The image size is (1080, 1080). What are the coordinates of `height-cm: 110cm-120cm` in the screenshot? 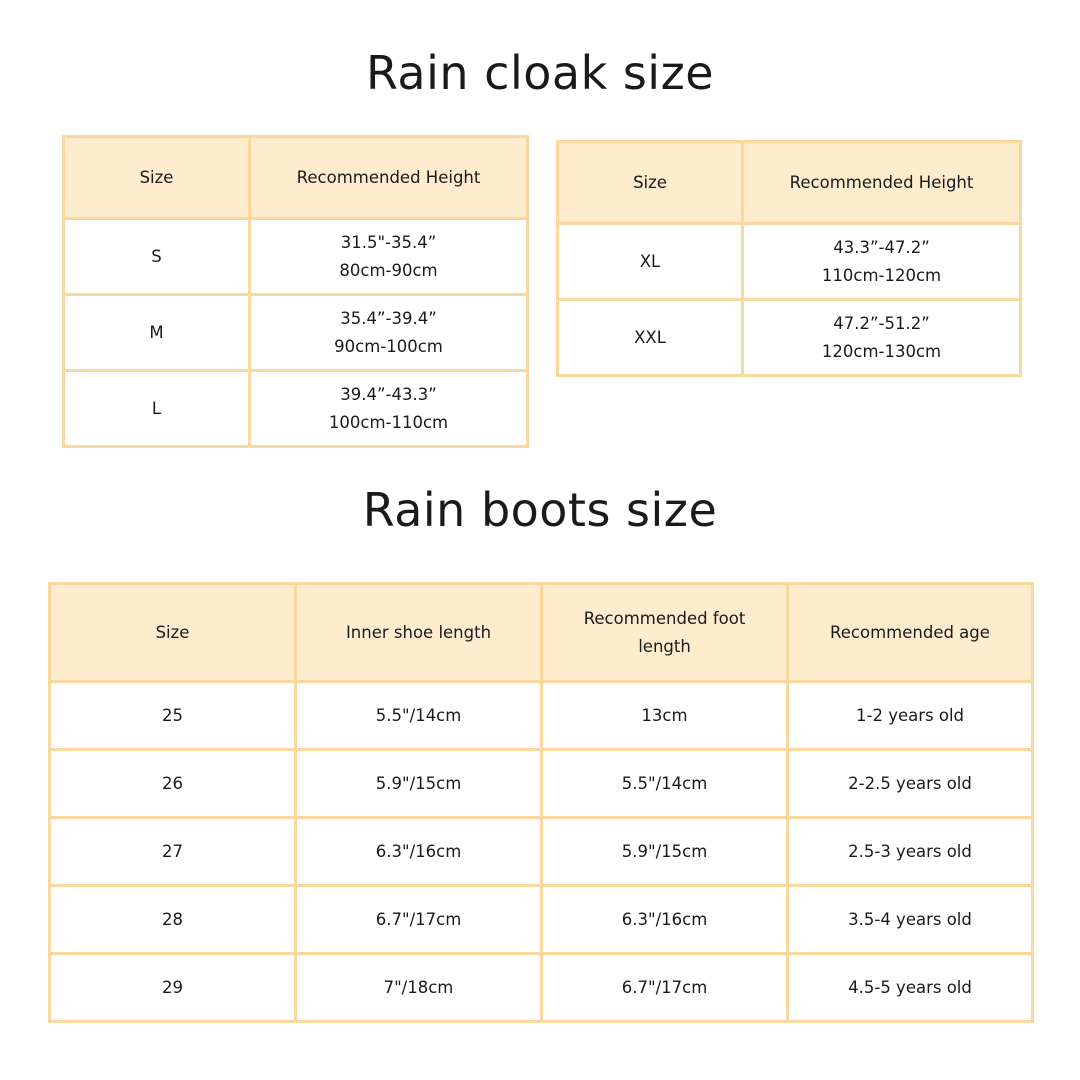 It's located at (881, 275).